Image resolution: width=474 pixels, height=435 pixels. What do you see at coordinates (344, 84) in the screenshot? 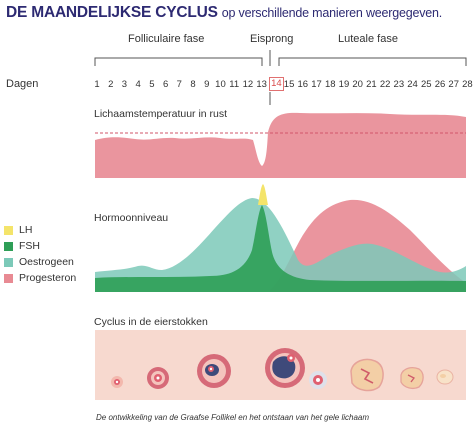
I see `day-19: 19` at bounding box center [344, 84].